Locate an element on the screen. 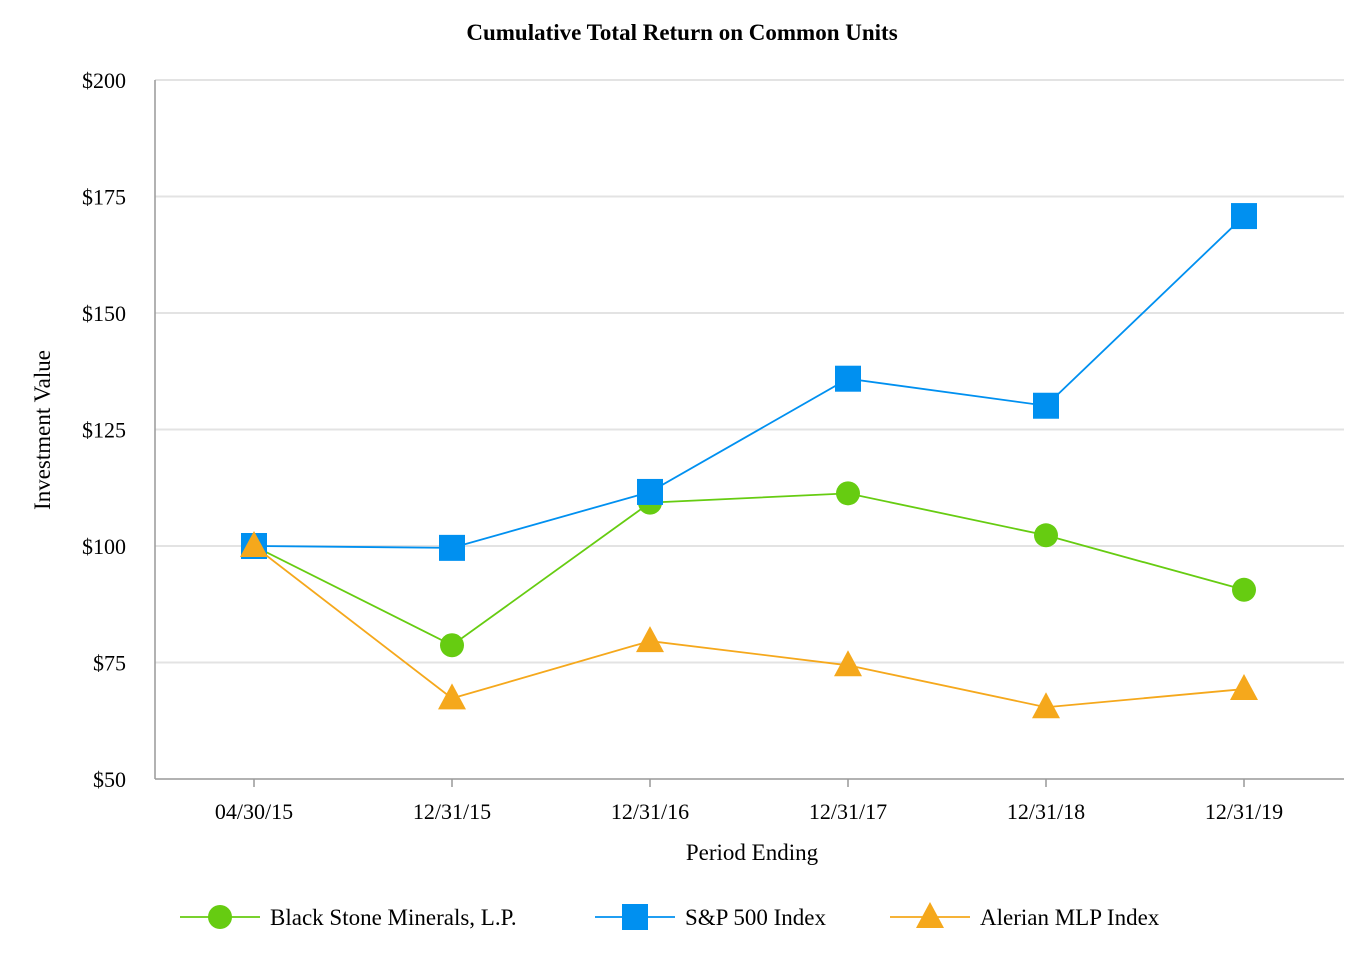 This screenshot has width=1364, height=965. legend-item-black-stone-minerals-l-p: Black Stone Minerals, L.P. is located at coordinates (348, 917).